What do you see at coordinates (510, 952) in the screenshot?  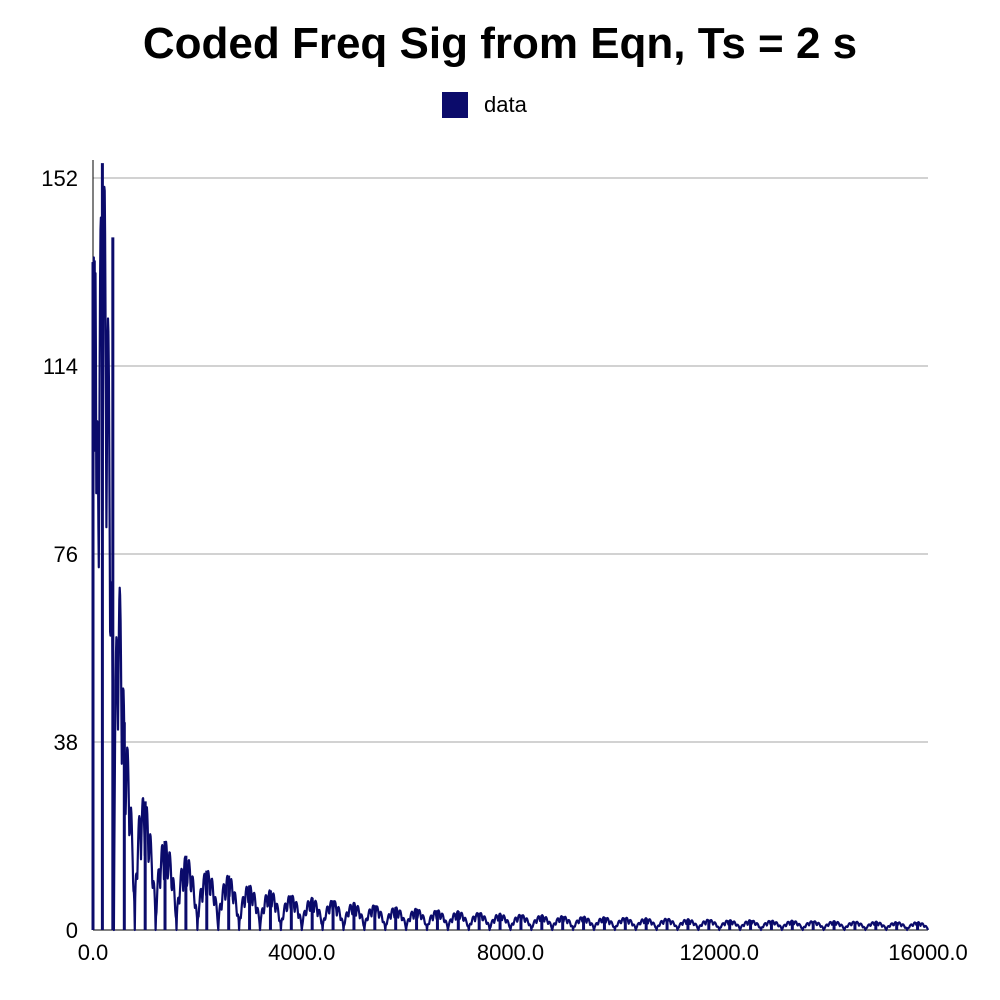 I see `x-tick-label: 8000.0` at bounding box center [510, 952].